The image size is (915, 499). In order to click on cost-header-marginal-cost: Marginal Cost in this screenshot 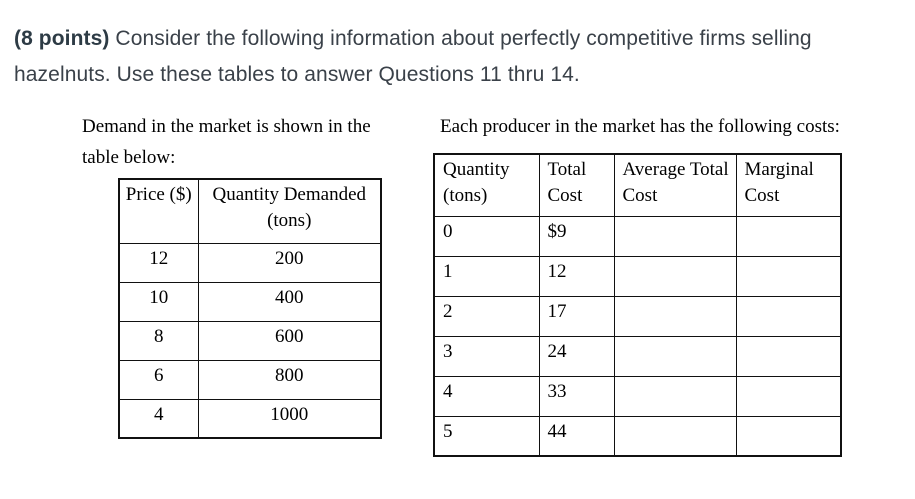, I will do `click(788, 185)`.